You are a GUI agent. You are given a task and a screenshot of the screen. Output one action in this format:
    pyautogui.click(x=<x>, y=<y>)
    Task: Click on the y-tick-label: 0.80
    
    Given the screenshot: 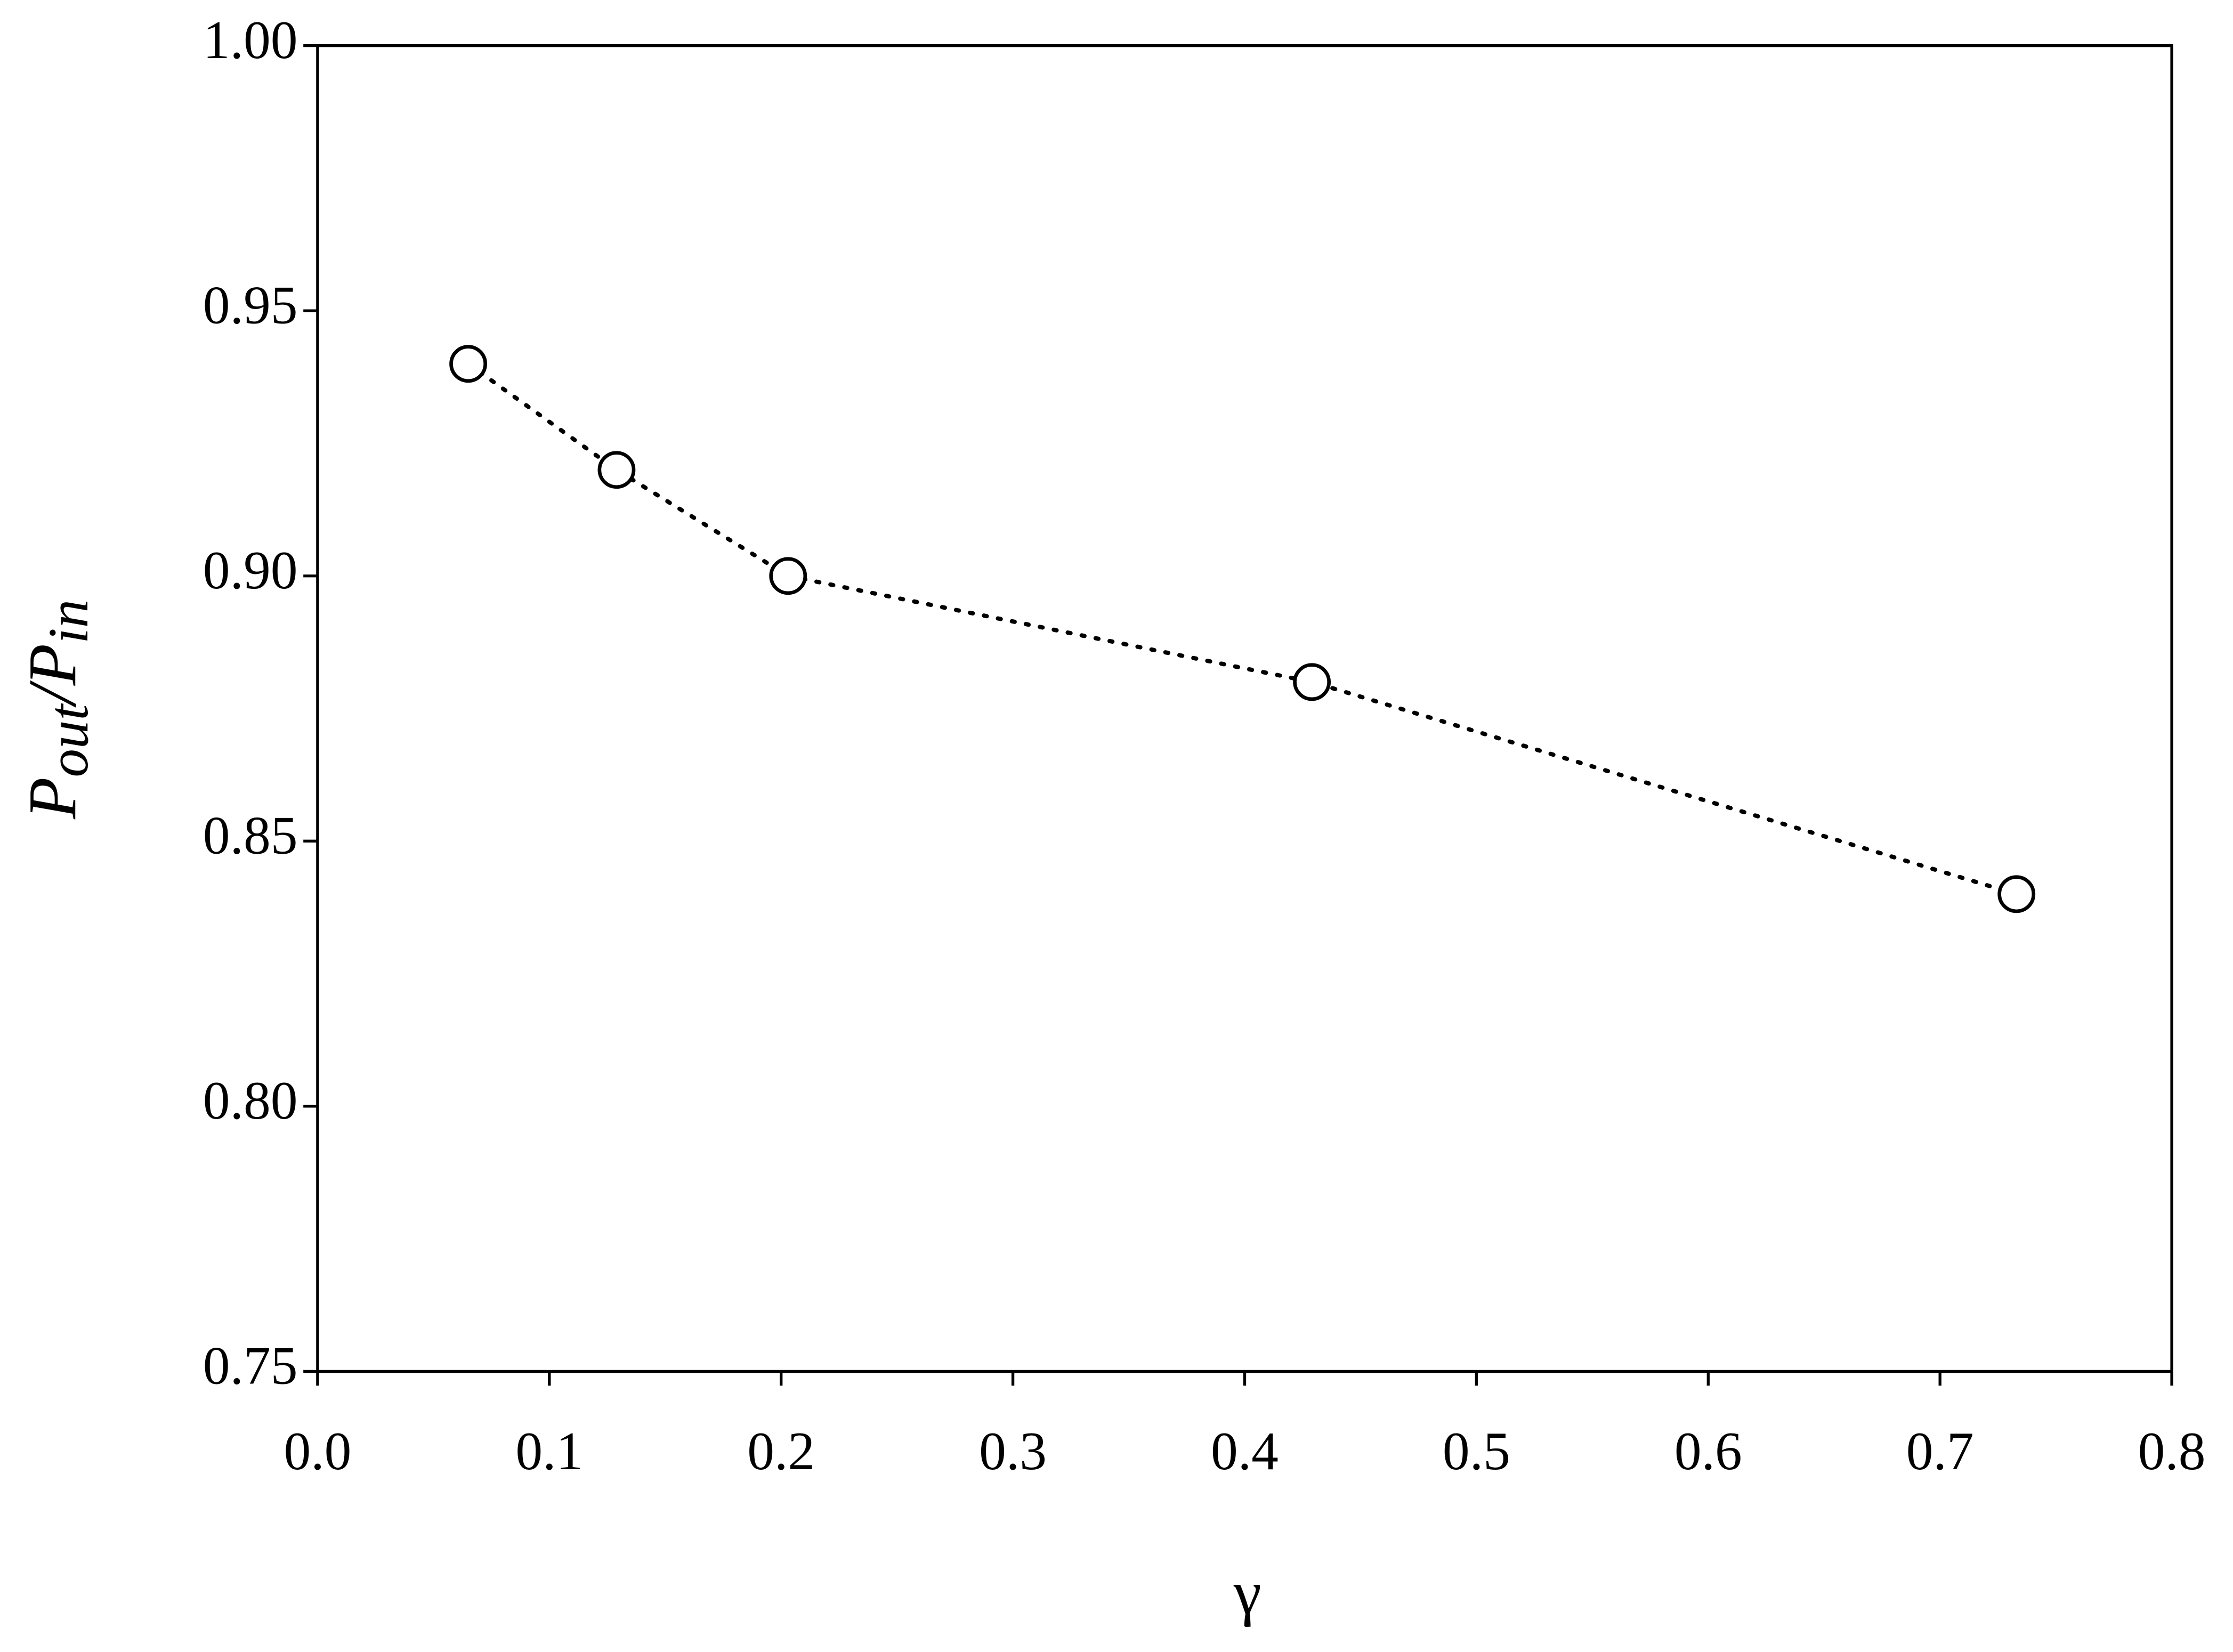 What is the action you would take?
    pyautogui.click(x=251, y=1101)
    